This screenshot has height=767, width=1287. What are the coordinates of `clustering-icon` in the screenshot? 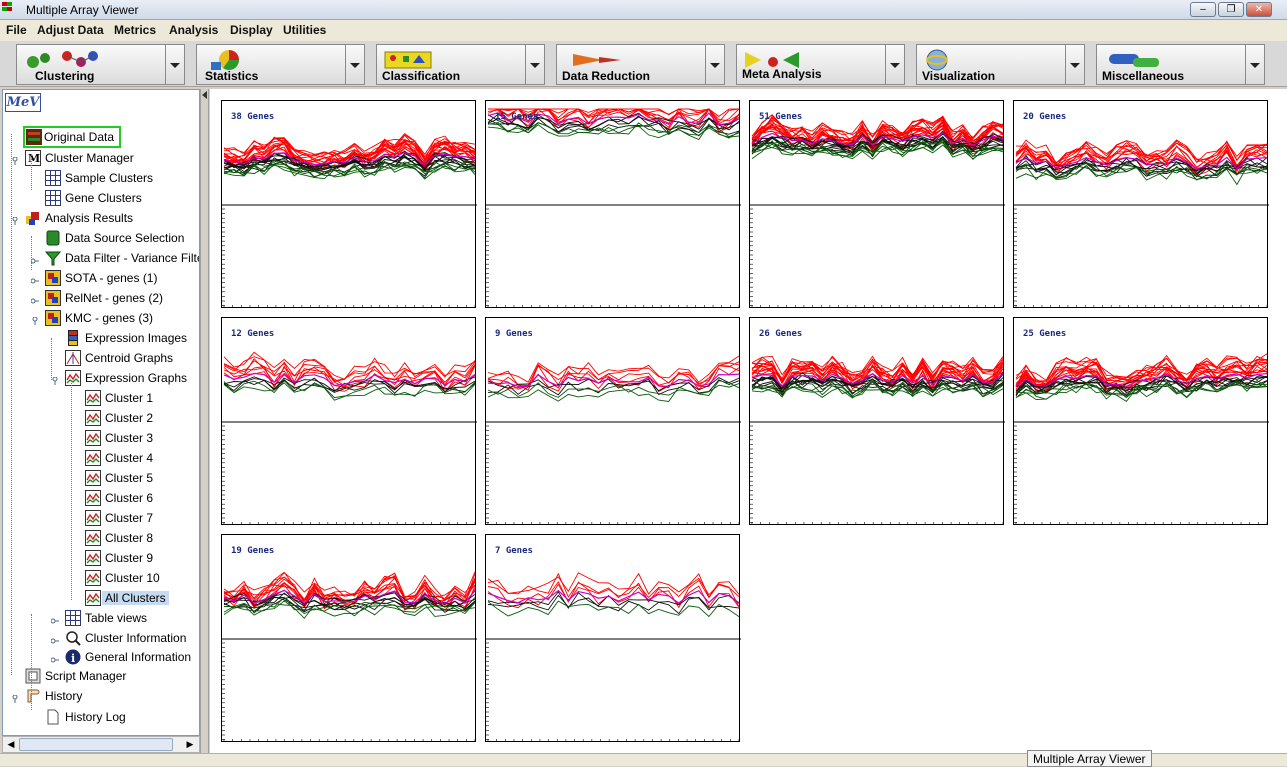 It's located at (62, 59).